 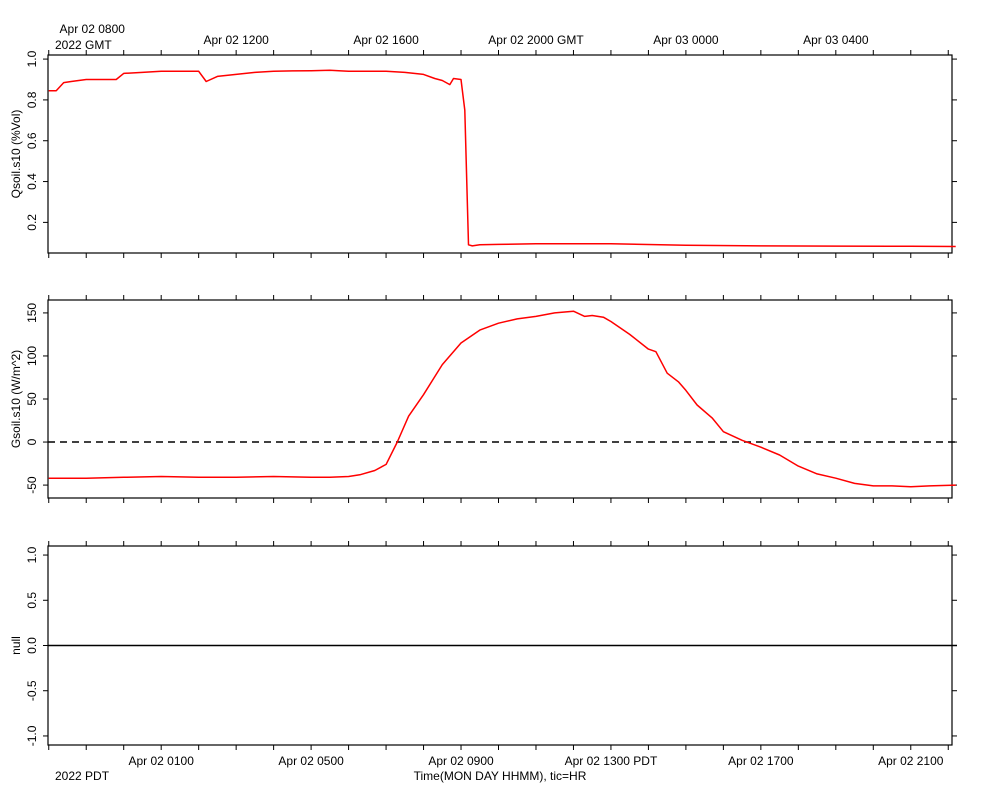 I want to click on top-time-label: Apr 03 0400, so click(x=836, y=40).